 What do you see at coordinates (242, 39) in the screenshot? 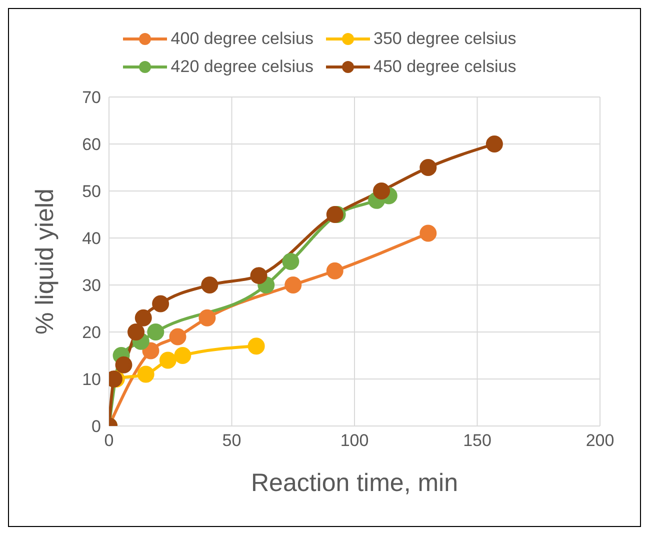
I see `legend-label: 400 degree celsius` at bounding box center [242, 39].